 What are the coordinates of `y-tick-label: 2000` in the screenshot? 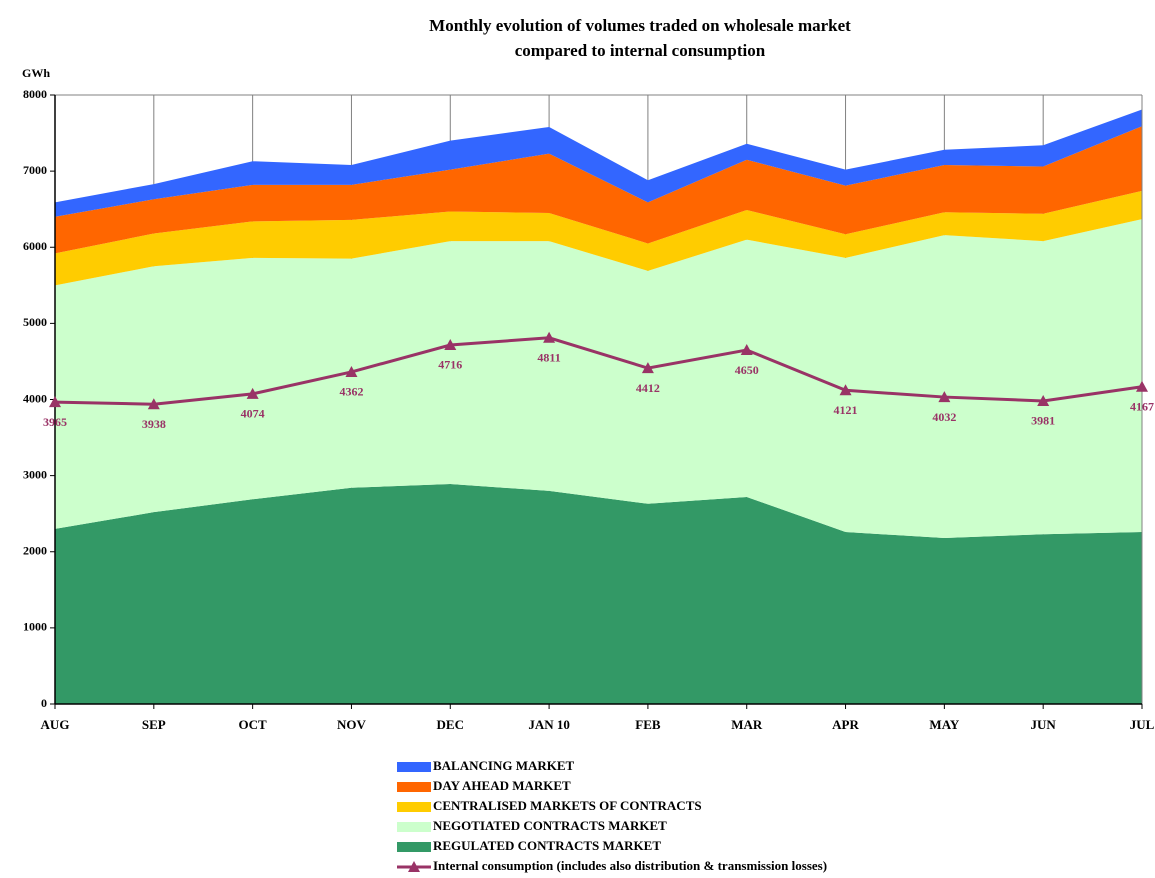 It's located at (35, 551).